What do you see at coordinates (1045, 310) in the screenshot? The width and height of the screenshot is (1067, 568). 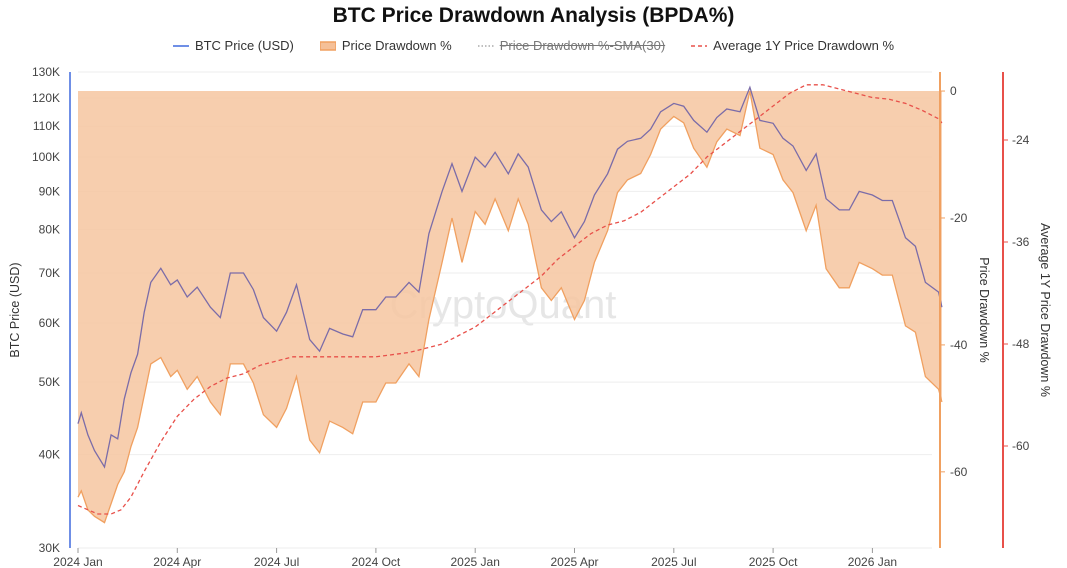 I see `avg-drawdown-axis-title: Average 1Y Price Drawdown %` at bounding box center [1045, 310].